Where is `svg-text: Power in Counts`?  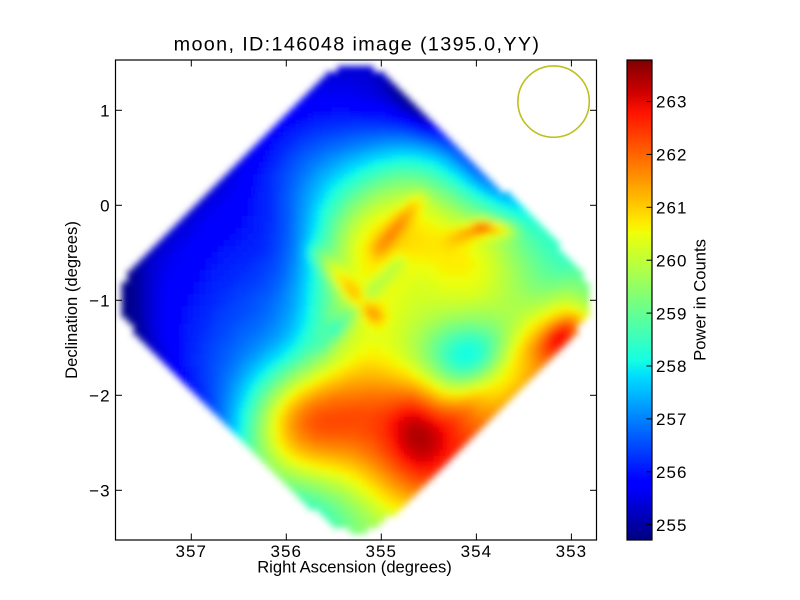 svg-text: Power in Counts is located at coordinates (700, 300).